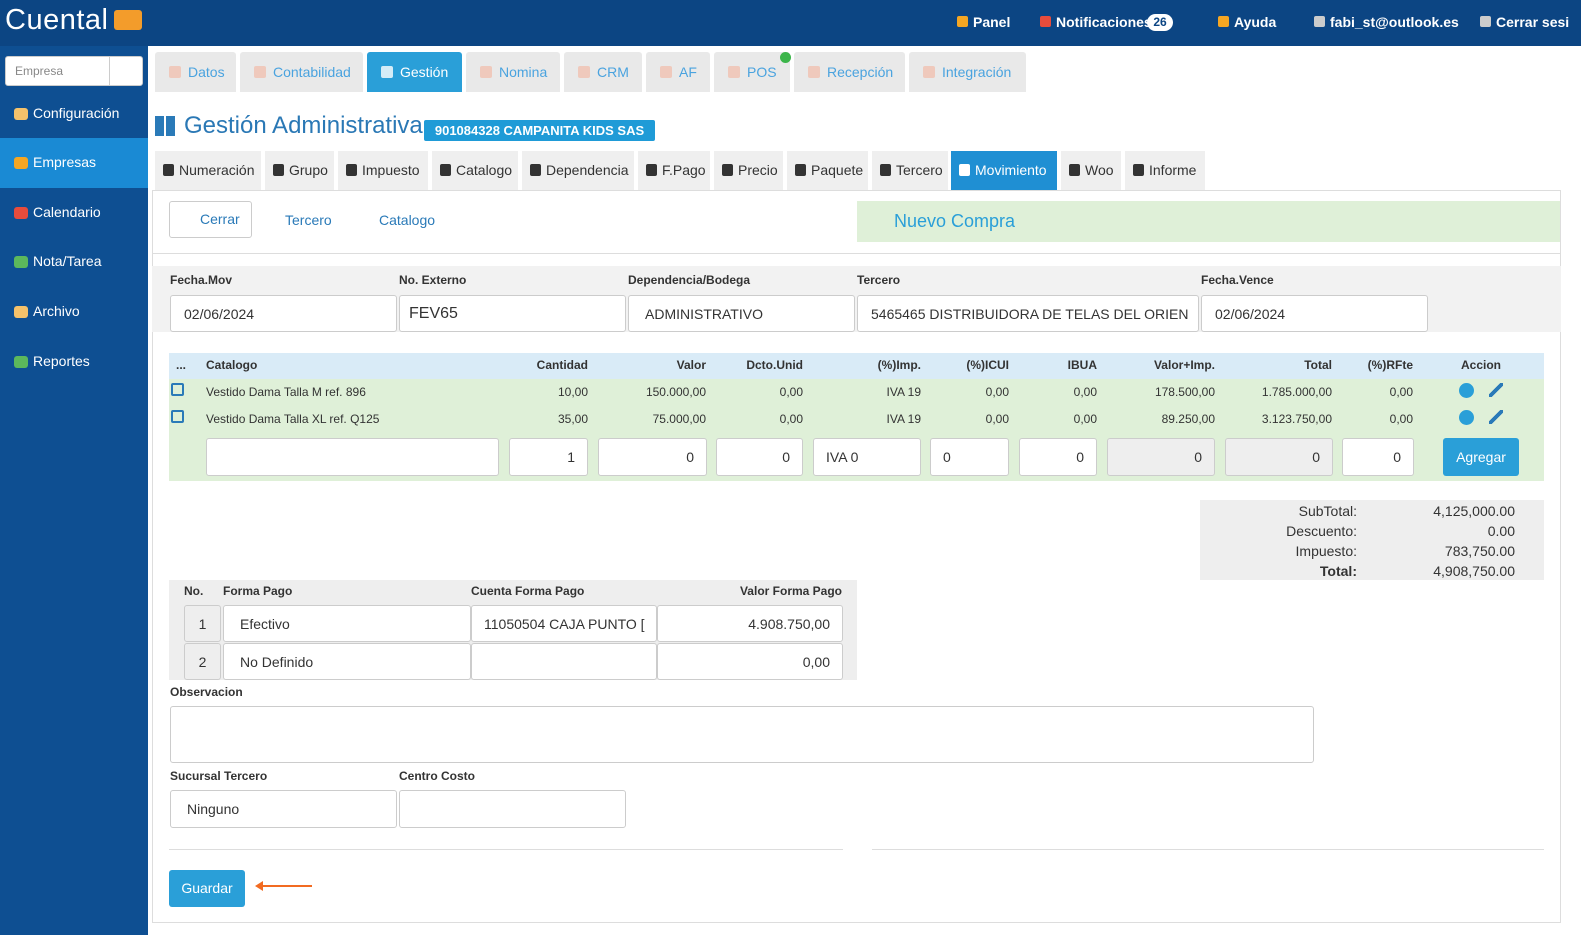 This screenshot has height=935, width=1581. What do you see at coordinates (1104, 22) in the screenshot?
I see `nav-link: Notificaciones` at bounding box center [1104, 22].